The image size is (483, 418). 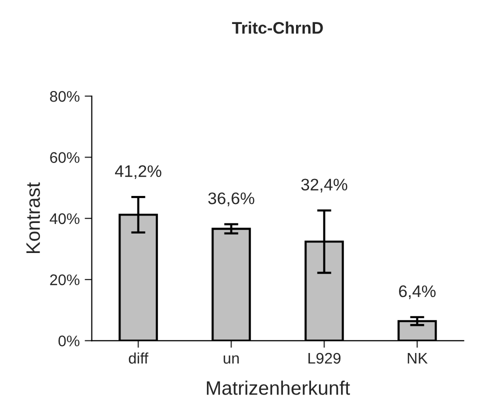 What do you see at coordinates (138, 172) in the screenshot?
I see `data-label: 41,2%` at bounding box center [138, 172].